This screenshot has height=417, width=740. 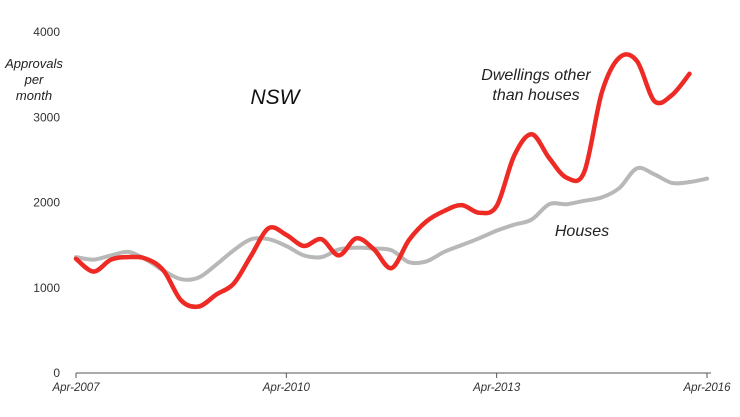 I want to click on y-tick-label: 3000, so click(x=46, y=117).